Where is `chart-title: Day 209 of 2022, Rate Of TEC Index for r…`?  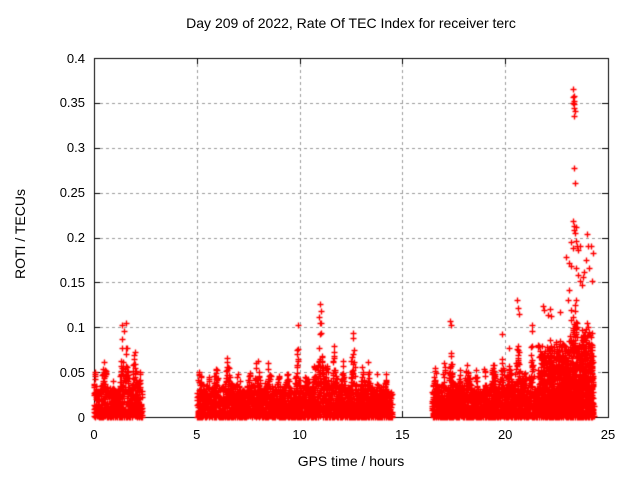
chart-title: Day 209 of 2022, Rate Of TEC Index for r… is located at coordinates (351, 23).